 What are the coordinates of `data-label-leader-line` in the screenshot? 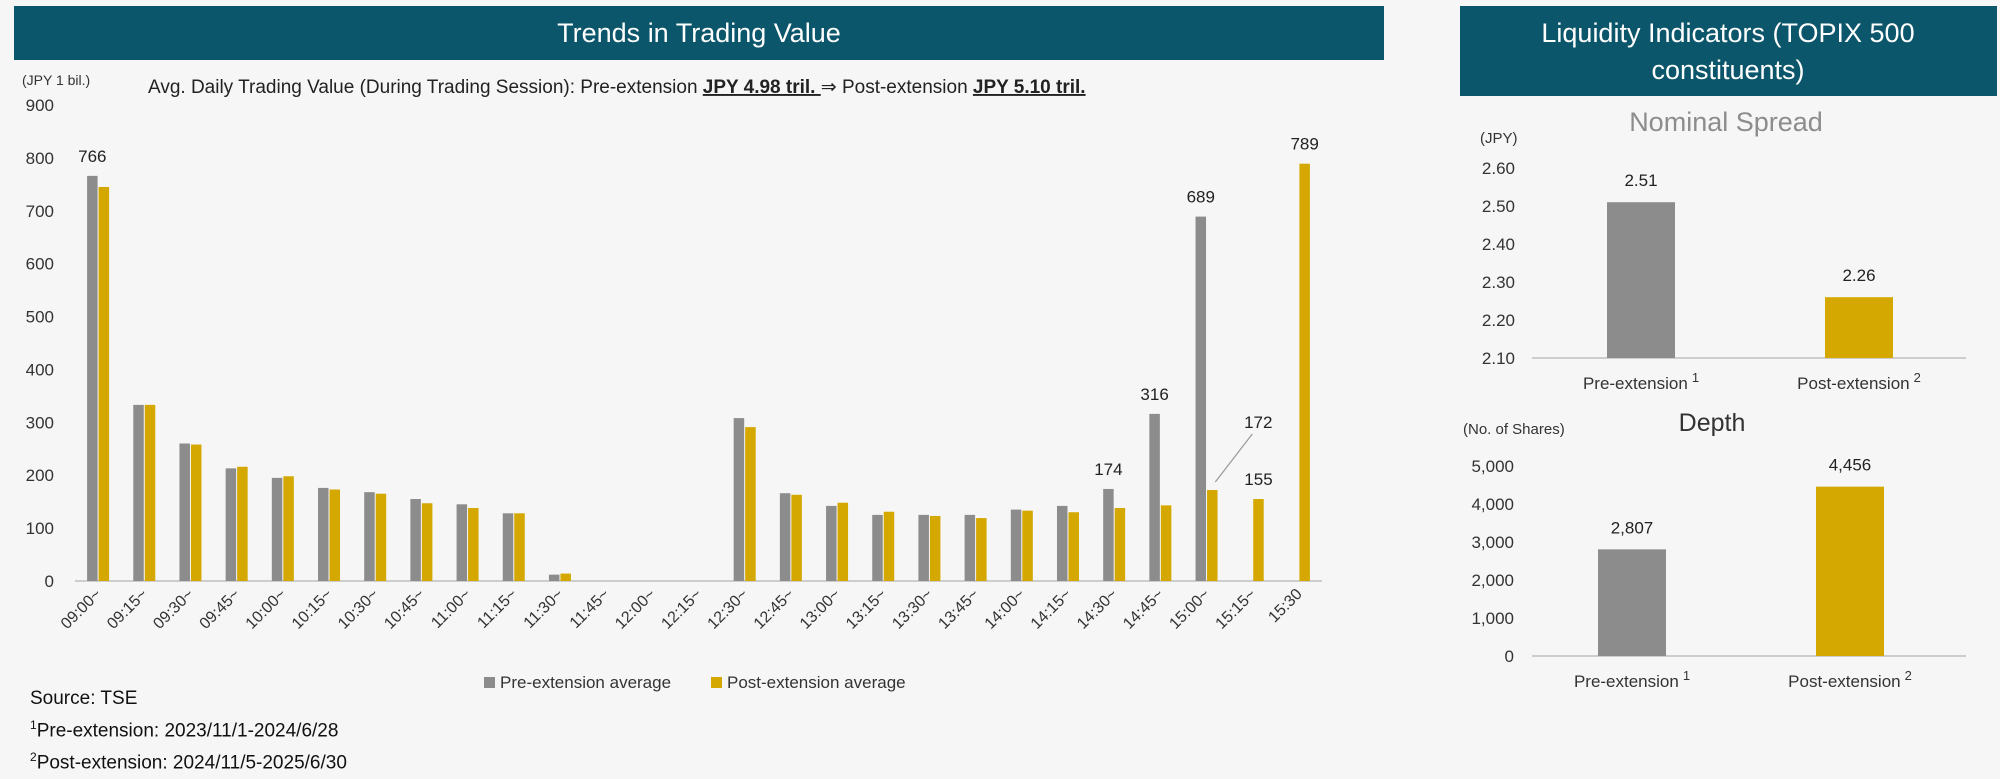 It's located at (1233, 458).